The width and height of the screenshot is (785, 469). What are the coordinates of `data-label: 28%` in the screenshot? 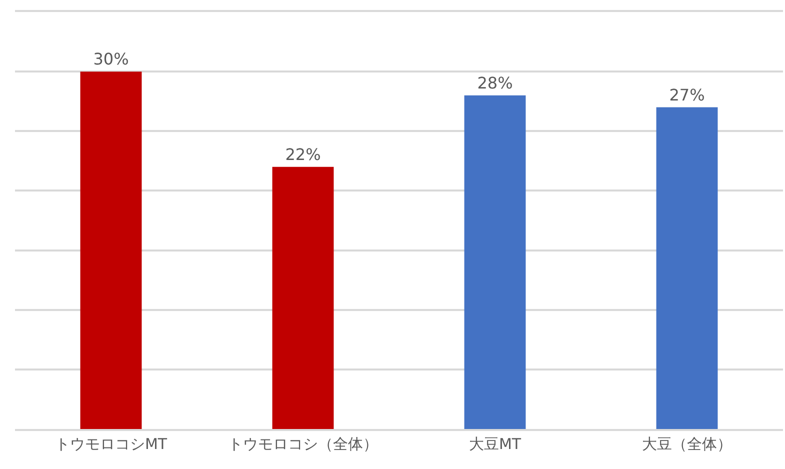 It's located at (495, 82).